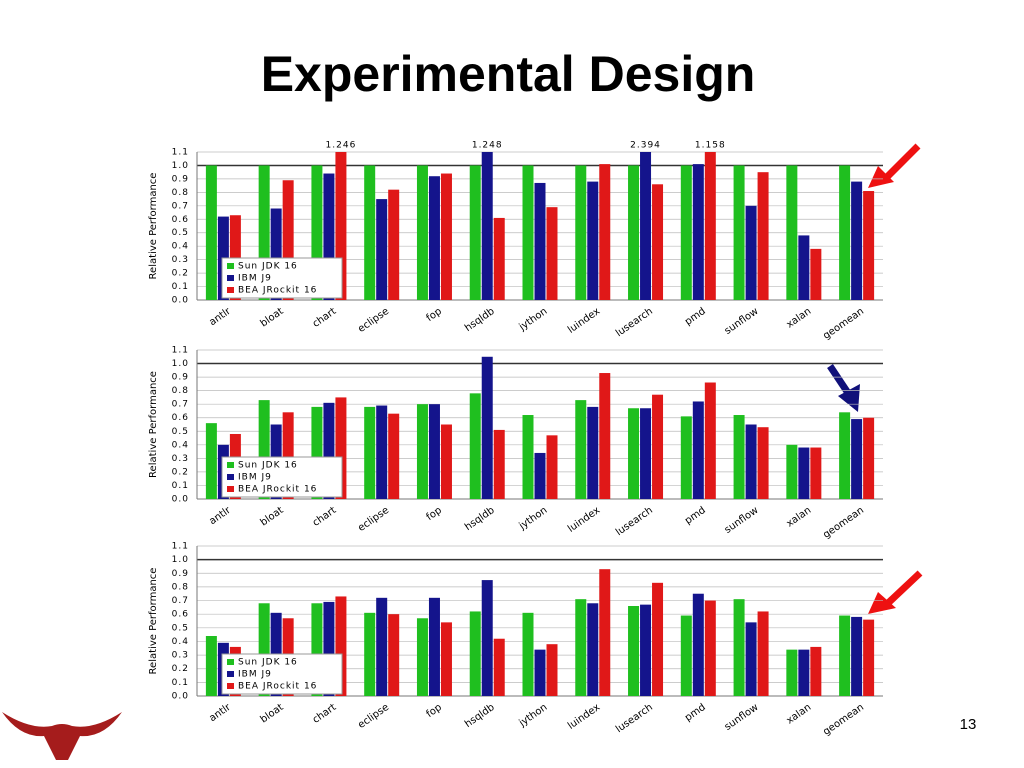 The width and height of the screenshot is (1024, 768). I want to click on legend-label: Sun JDK 16, so click(268, 466).